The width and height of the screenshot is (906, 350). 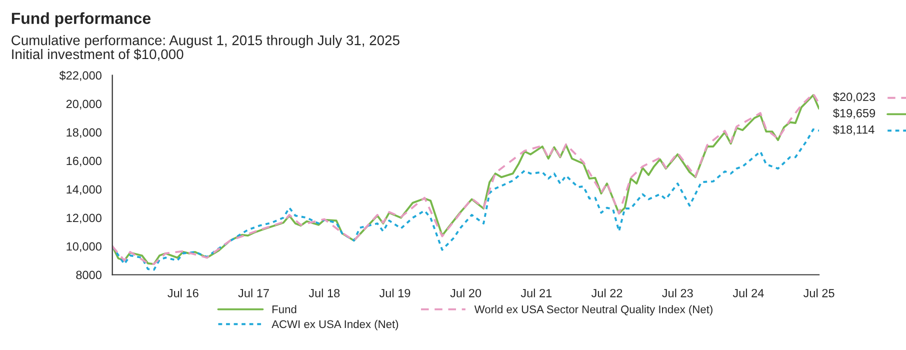 What do you see at coordinates (818, 293) in the screenshot?
I see `x-tick-label: Jul 25` at bounding box center [818, 293].